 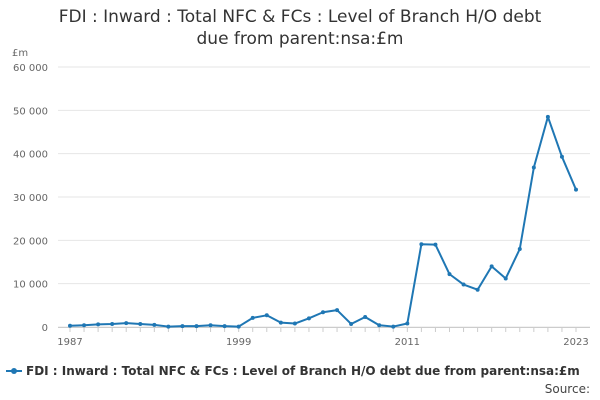 I want to click on x-tick-label: 2011, so click(x=407, y=342).